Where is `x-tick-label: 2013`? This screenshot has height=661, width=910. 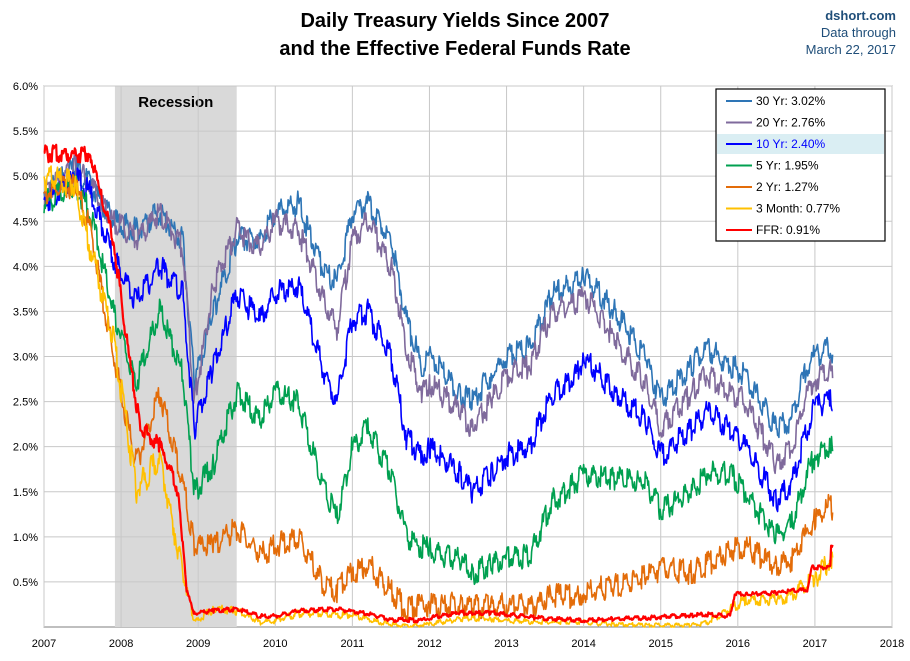
x-tick-label: 2013 is located at coordinates (506, 644).